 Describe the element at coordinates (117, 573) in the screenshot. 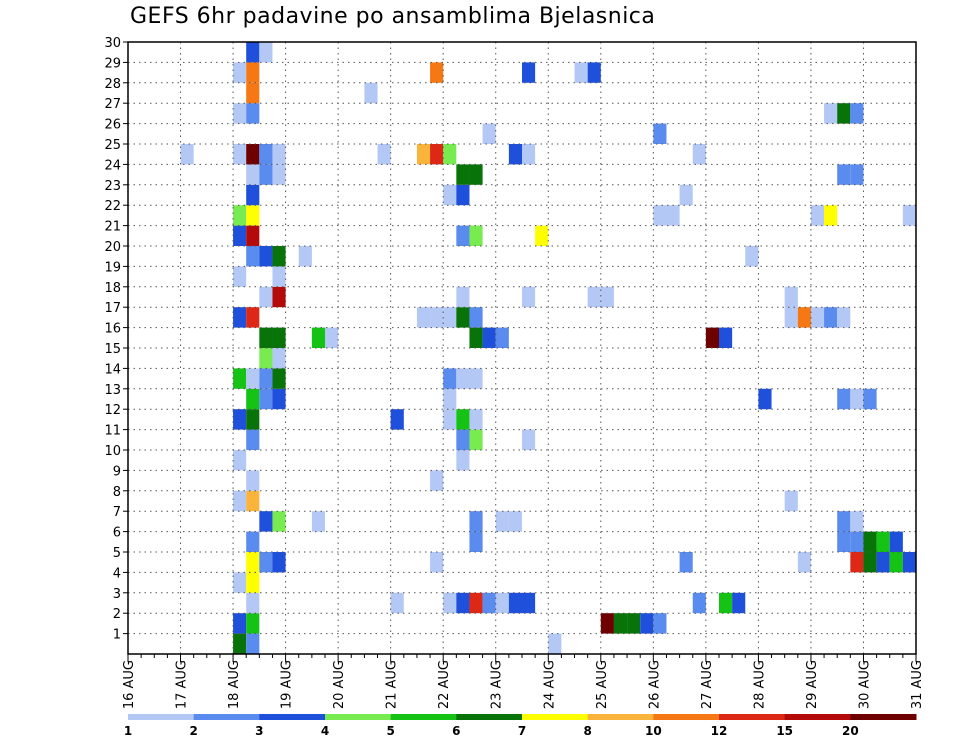

I see `y-tick-label: 4` at that location.